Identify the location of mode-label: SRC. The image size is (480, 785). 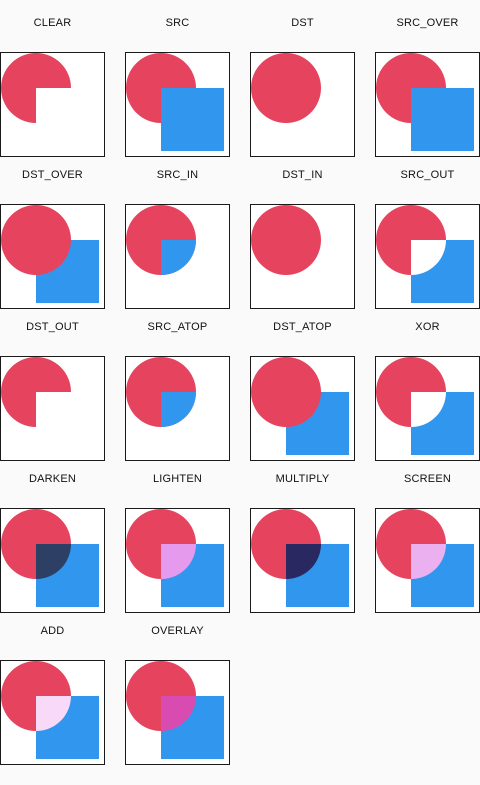
(177, 23).